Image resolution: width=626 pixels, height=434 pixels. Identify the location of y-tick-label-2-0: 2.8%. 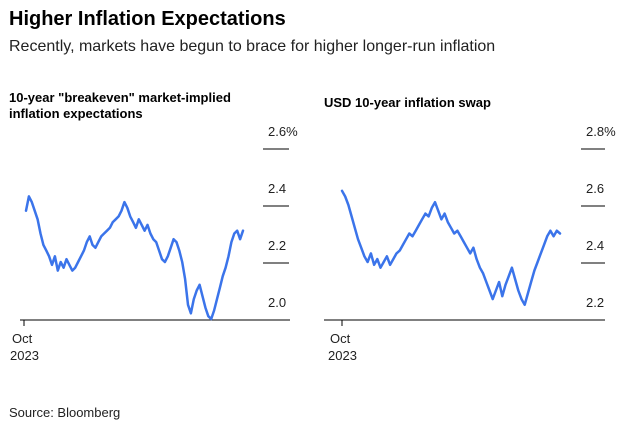
(601, 131).